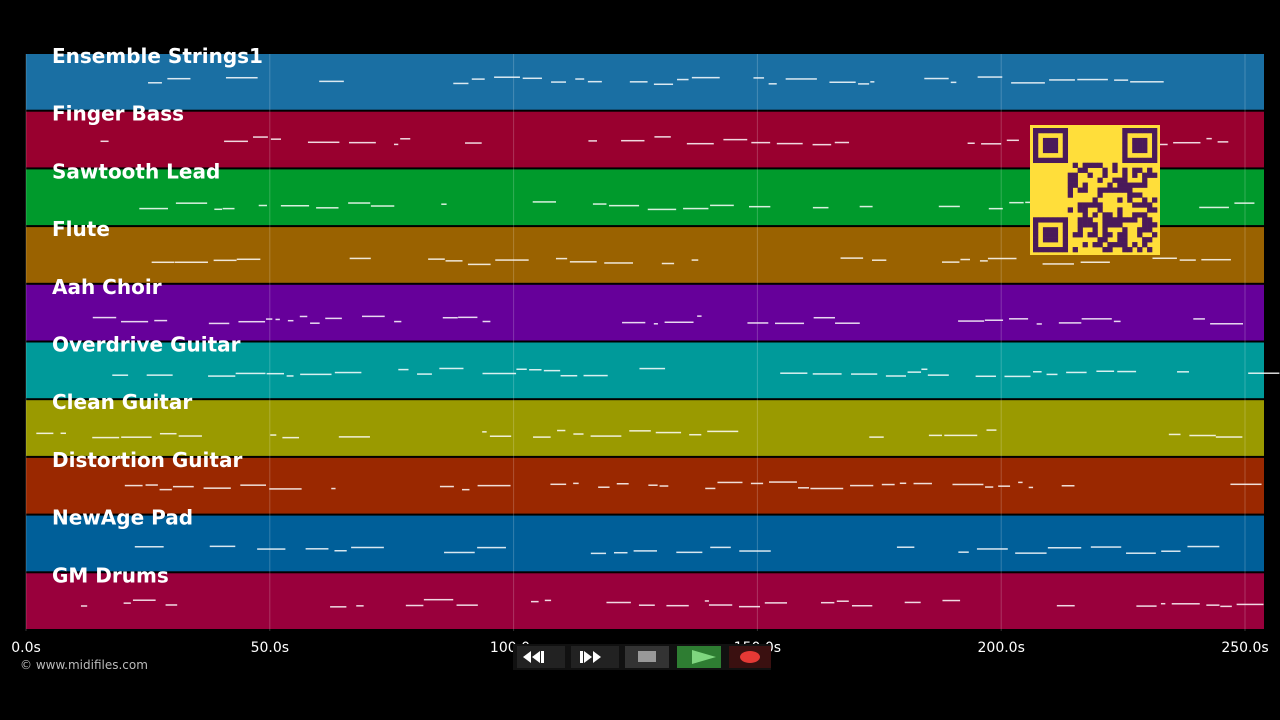 The width and height of the screenshot is (1280, 720). What do you see at coordinates (270, 648) in the screenshot?
I see `time-tick-label: 50.0s` at bounding box center [270, 648].